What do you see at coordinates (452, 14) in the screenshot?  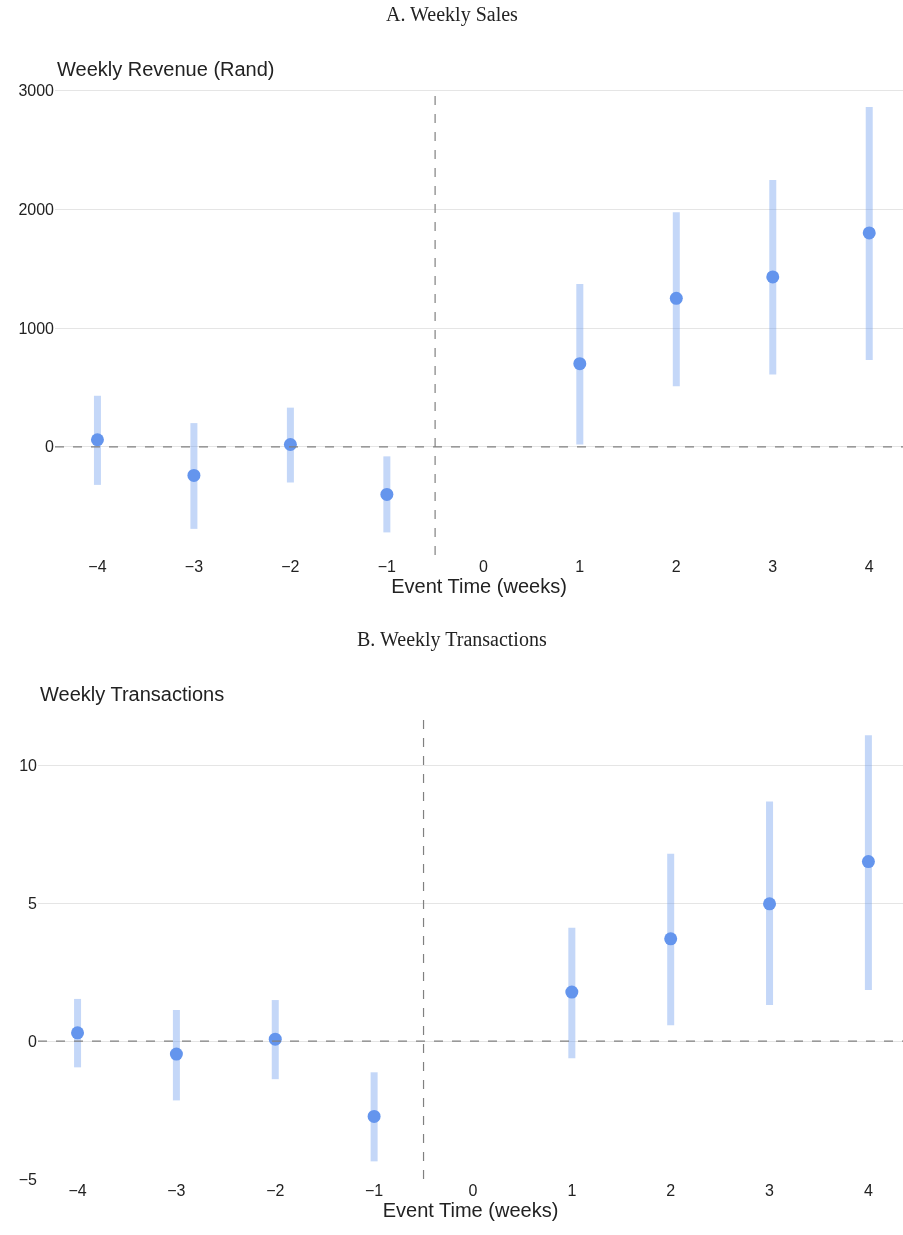 I see `chart-title: A. Weekly Sales` at bounding box center [452, 14].